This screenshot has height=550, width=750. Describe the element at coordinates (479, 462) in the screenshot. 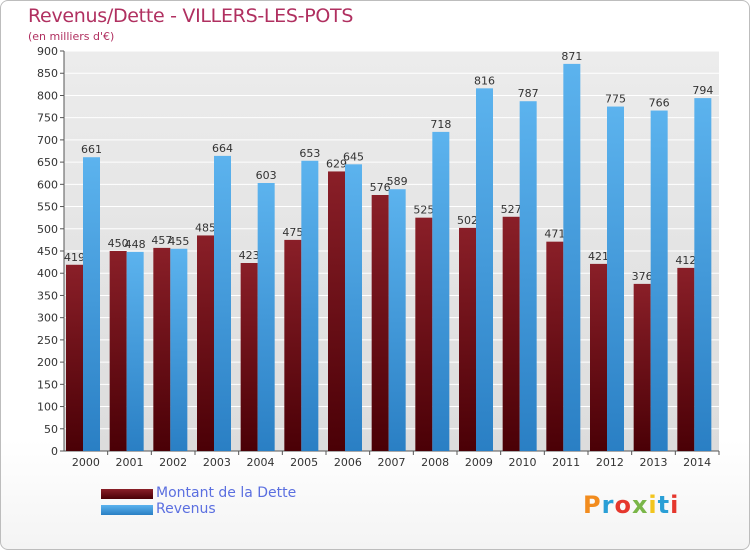

I see `x-tick-label: 2009` at that location.